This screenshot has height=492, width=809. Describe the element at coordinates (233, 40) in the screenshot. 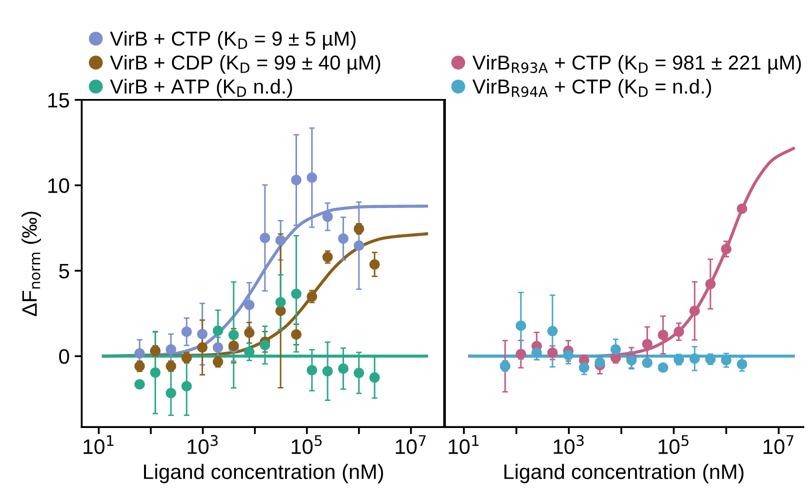

I see `legend-label: VirB + CTP (K$_{D}$ = 9 ± 5 µM)` at that location.